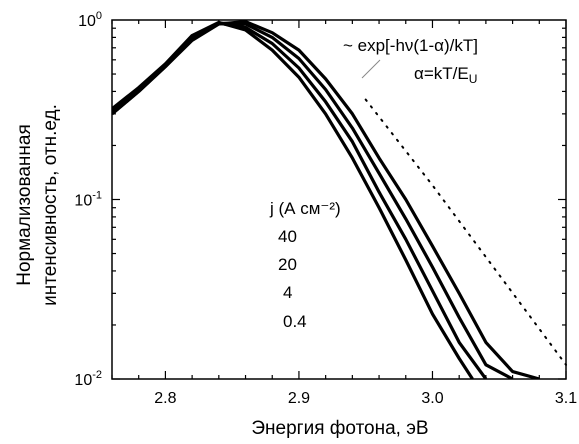 This screenshot has height=444, width=579. I want to click on fit-pointer-line, so click(371, 69).